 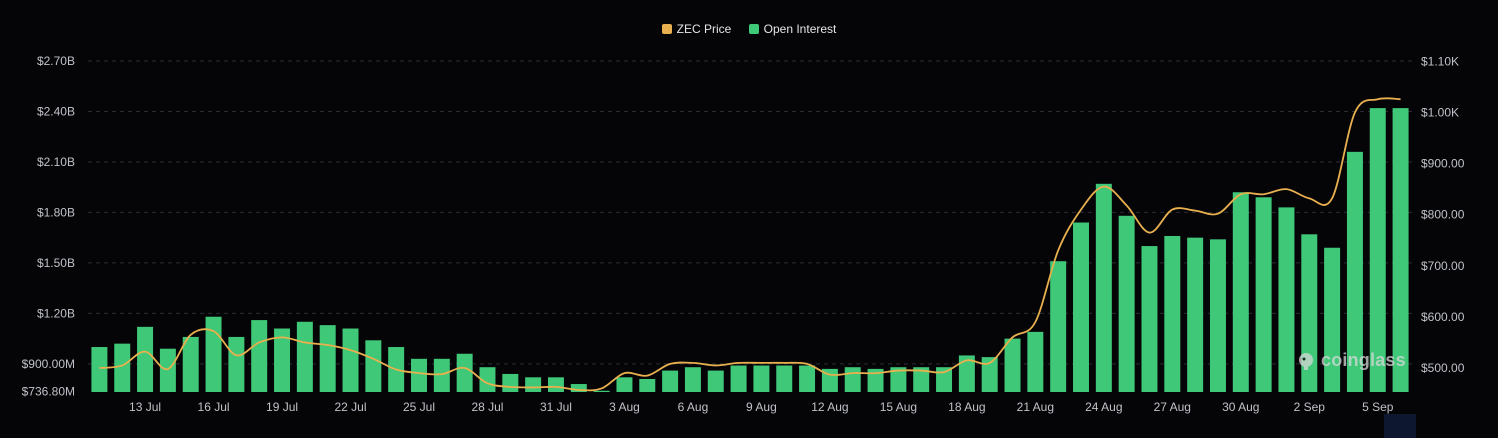 What do you see at coordinates (487, 407) in the screenshot?
I see `x-axis-tick-label: 28 Jul` at bounding box center [487, 407].